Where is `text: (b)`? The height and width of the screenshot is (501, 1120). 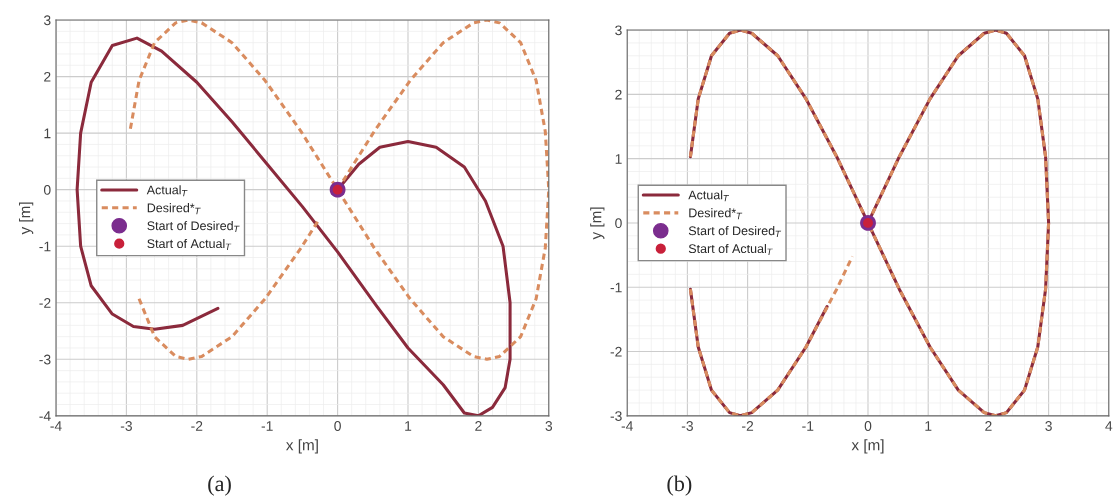
text: (b) is located at coordinates (679, 485).